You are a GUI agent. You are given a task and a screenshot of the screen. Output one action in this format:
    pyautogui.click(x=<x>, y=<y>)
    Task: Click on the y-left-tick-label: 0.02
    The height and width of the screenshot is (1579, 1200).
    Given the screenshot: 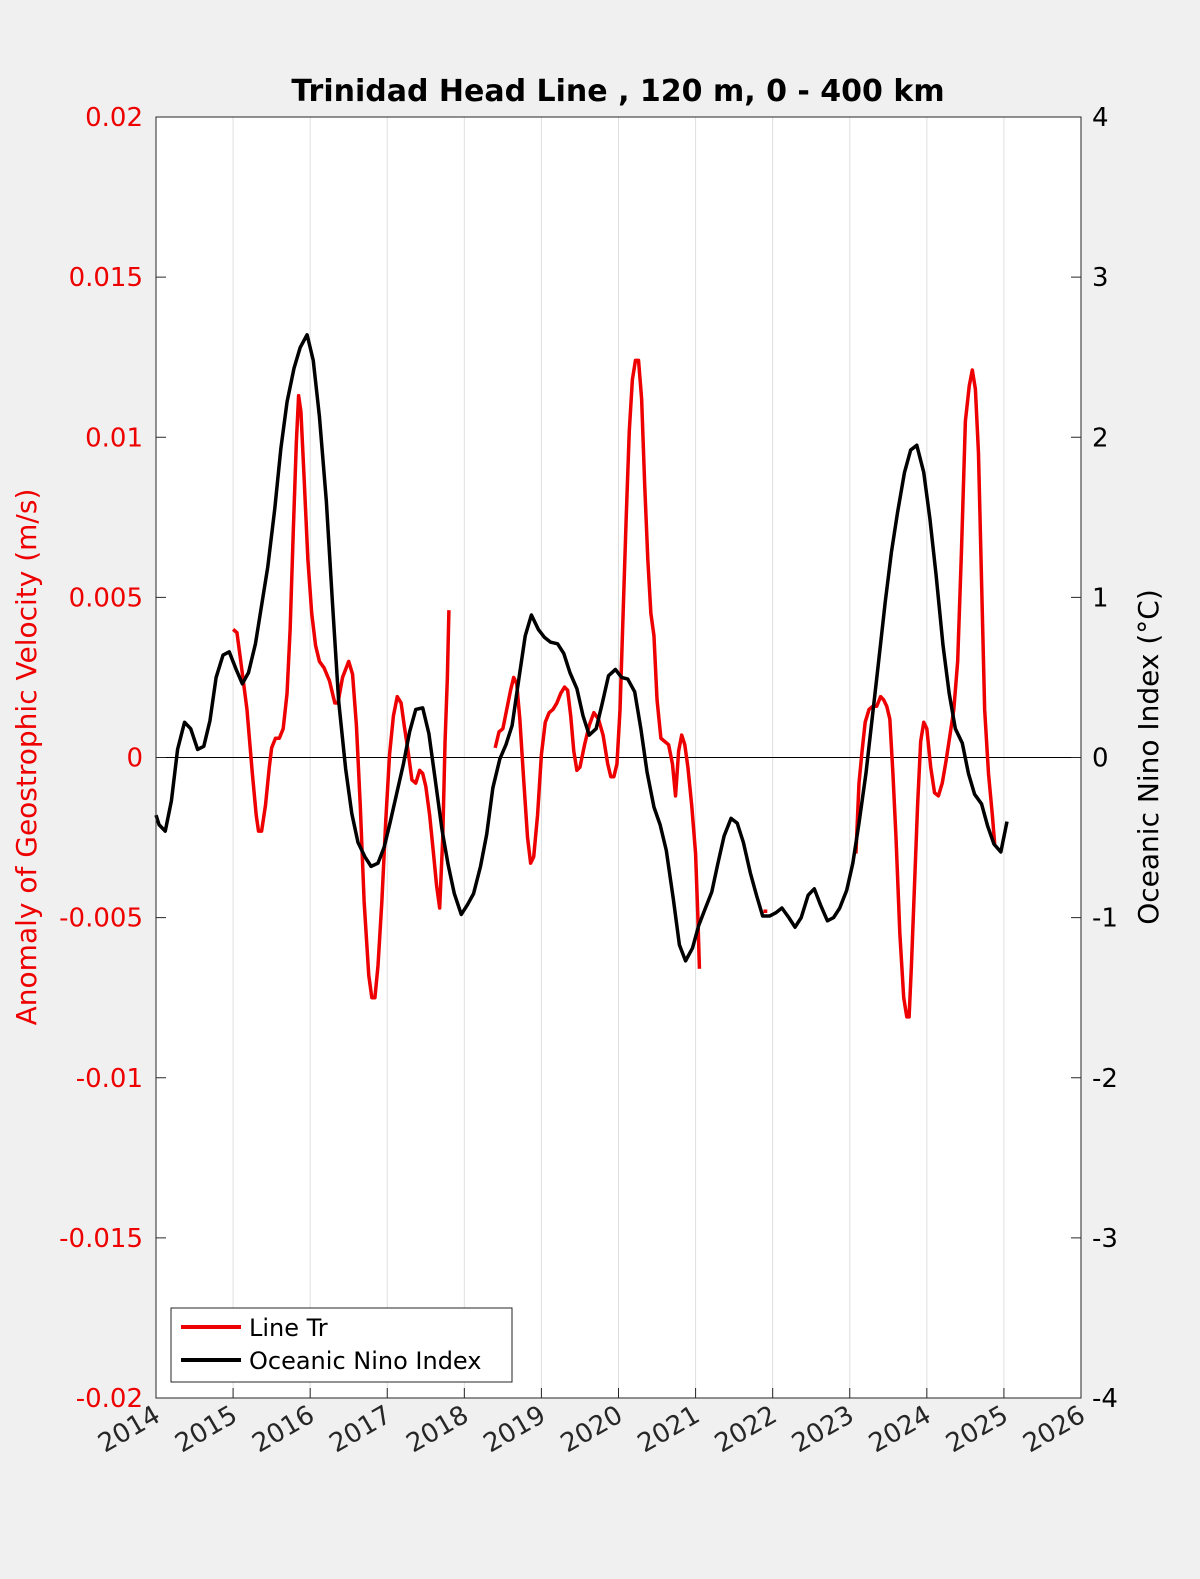 What is the action you would take?
    pyautogui.click(x=114, y=118)
    